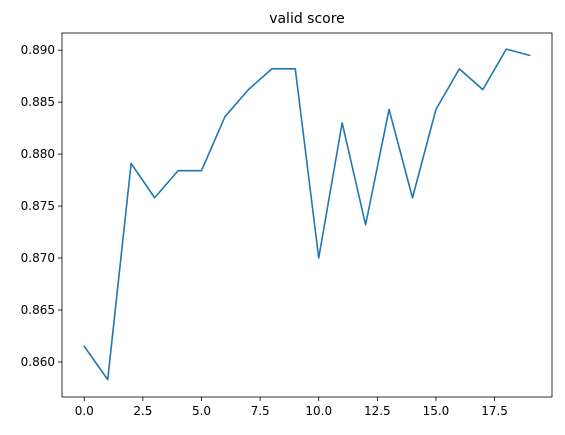 The width and height of the screenshot is (565, 435). Describe the element at coordinates (494, 411) in the screenshot. I see `x-tick-label: 17.5` at that location.